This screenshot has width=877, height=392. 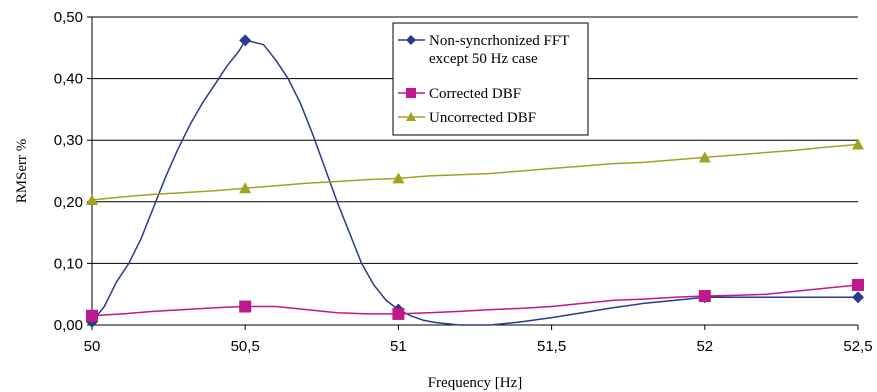 What do you see at coordinates (68, 202) in the screenshot?
I see `y-tick-label: 0,20` at bounding box center [68, 202].